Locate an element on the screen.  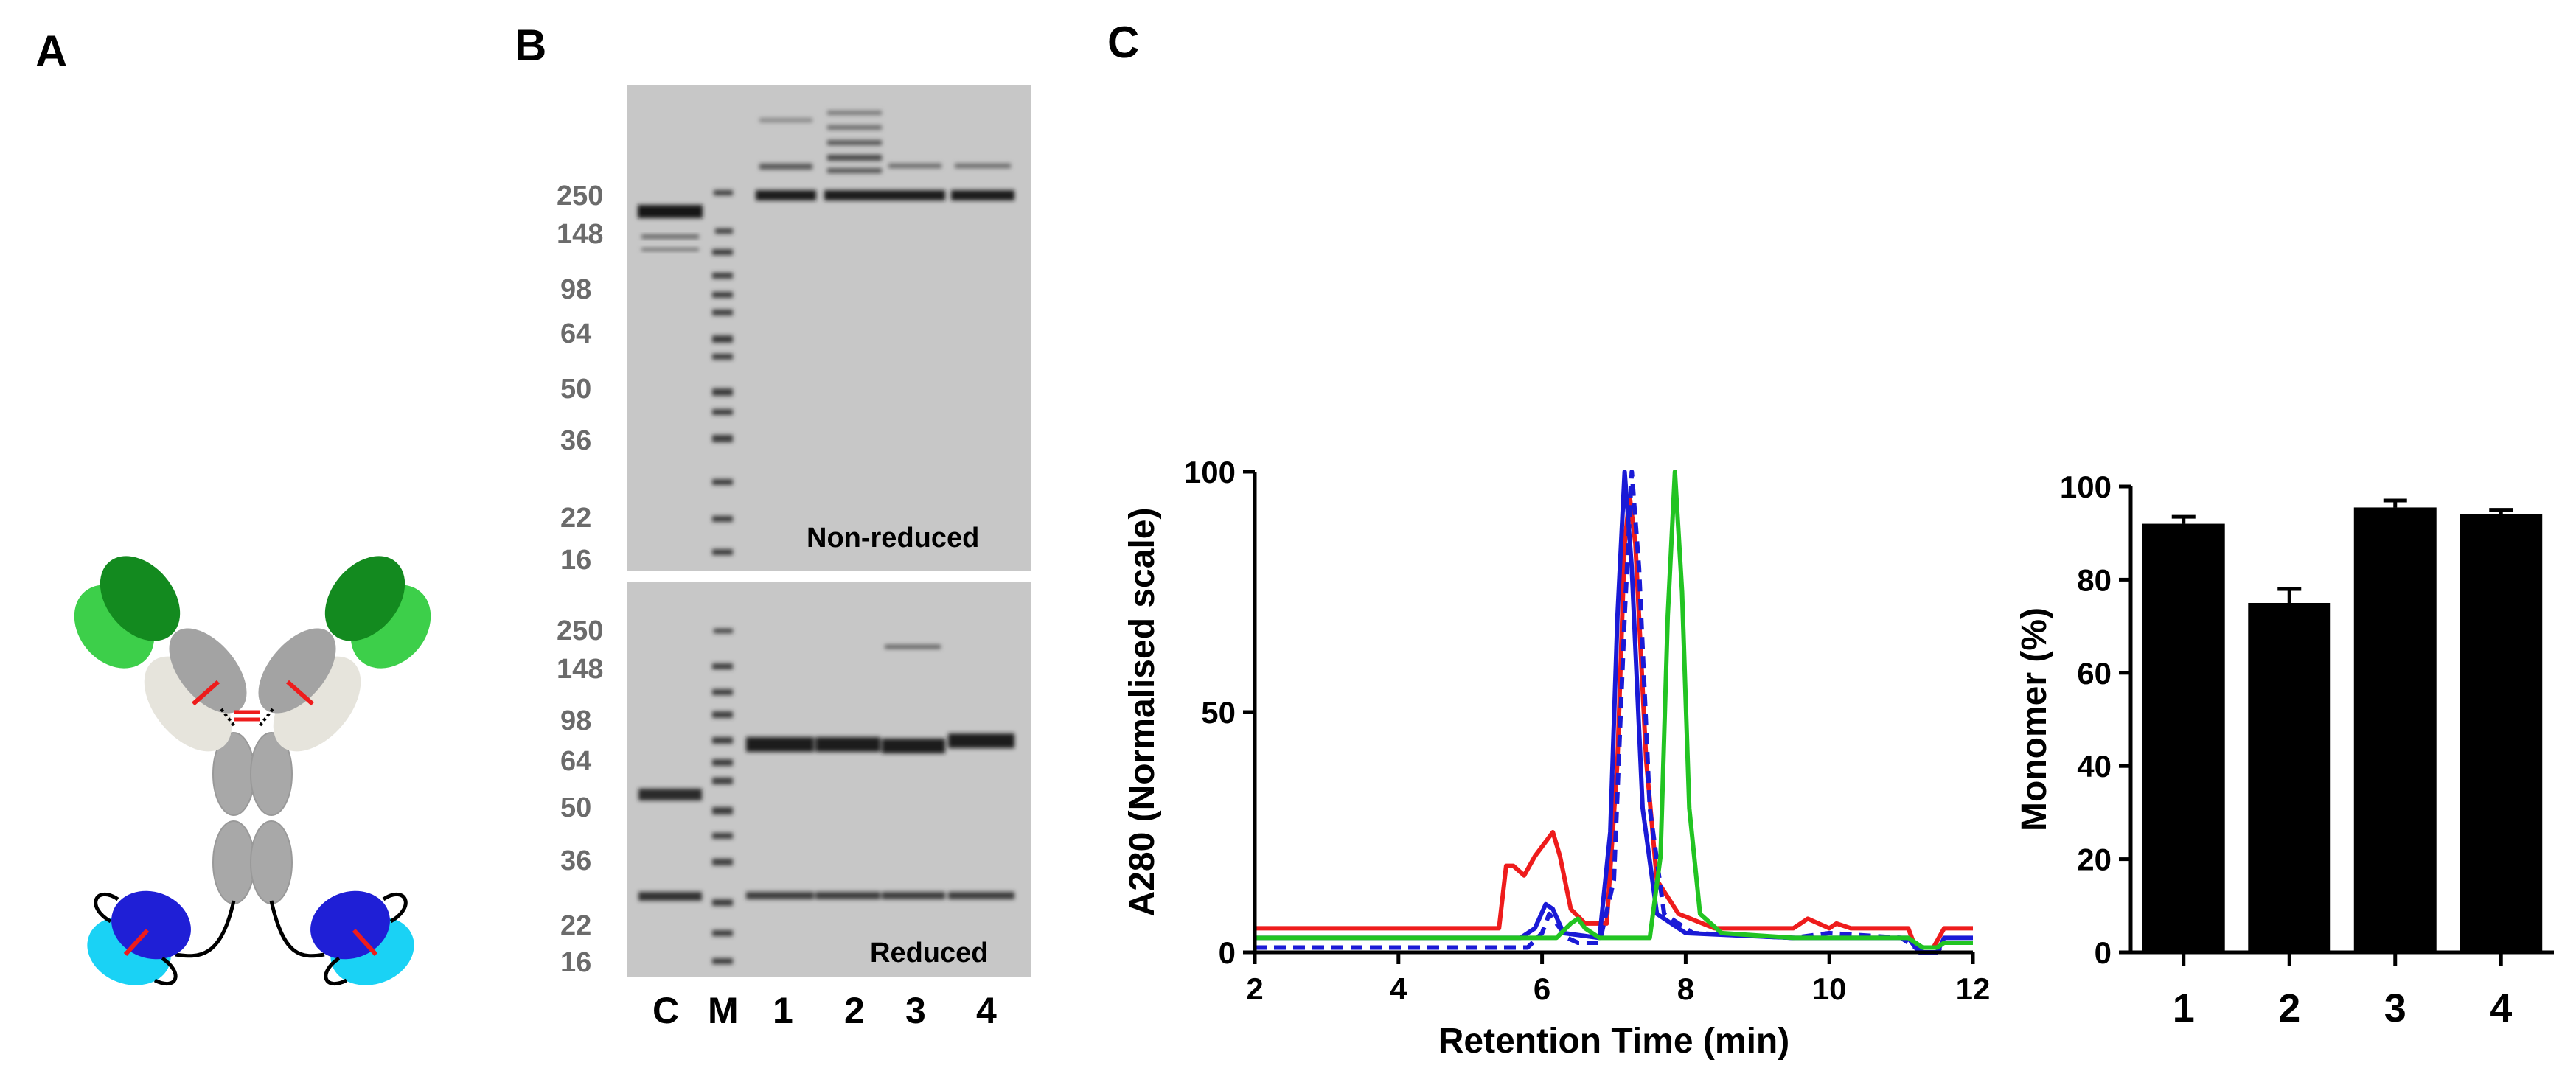
sec-y-tick-label: 50 is located at coordinates (1218, 712).